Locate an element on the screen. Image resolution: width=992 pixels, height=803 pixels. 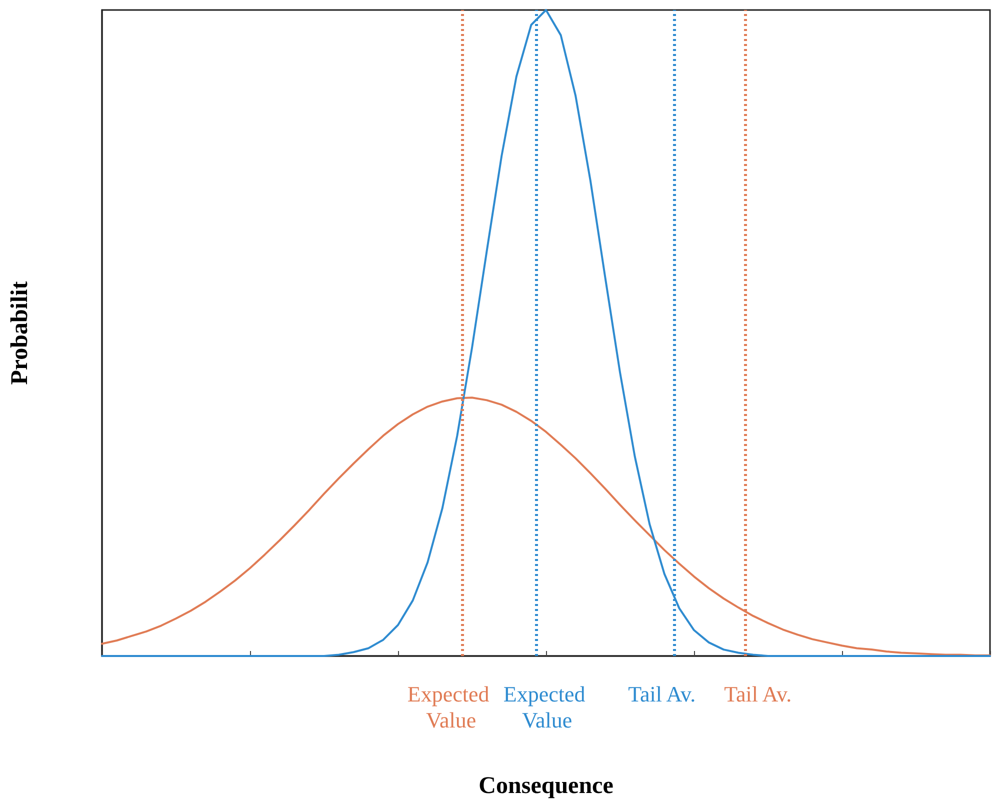
x-axis-title: Consequence is located at coordinates (546, 786).